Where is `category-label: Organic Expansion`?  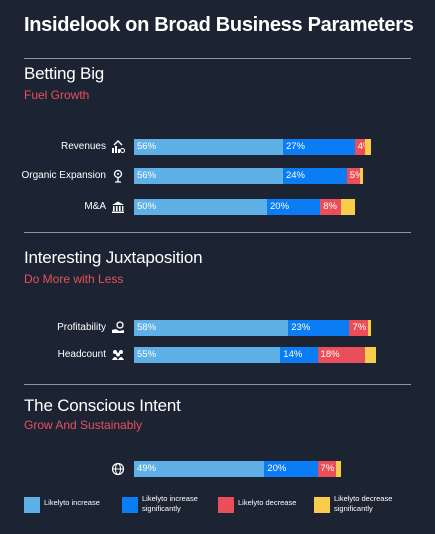
category-label: Organic Expansion is located at coordinates (64, 175).